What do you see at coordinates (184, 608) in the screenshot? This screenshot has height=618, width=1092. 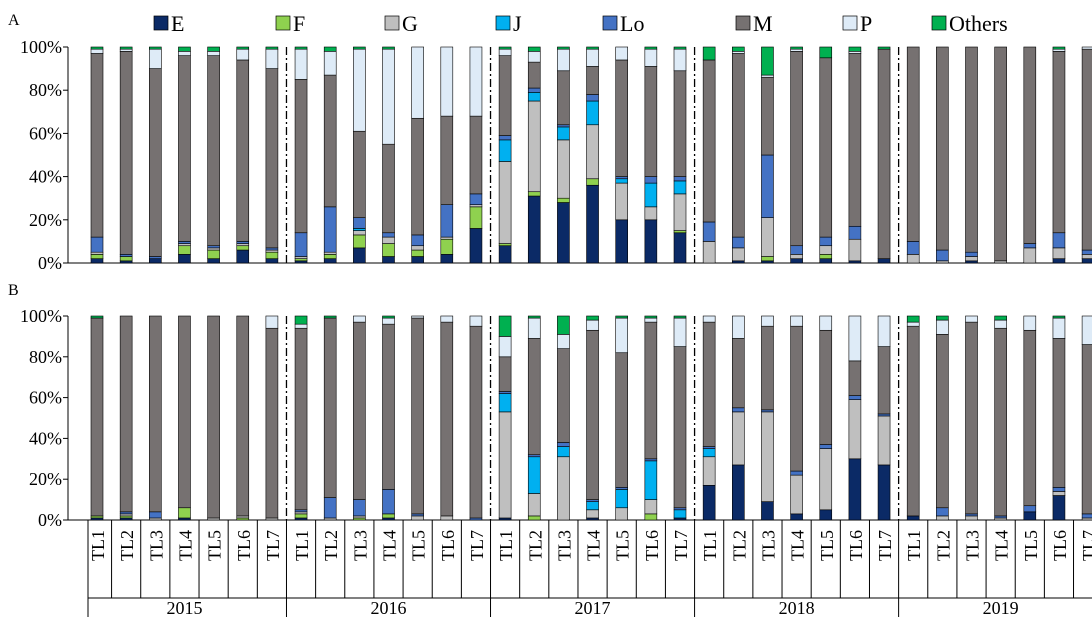 I see `year-label-2015: 2015` at bounding box center [184, 608].